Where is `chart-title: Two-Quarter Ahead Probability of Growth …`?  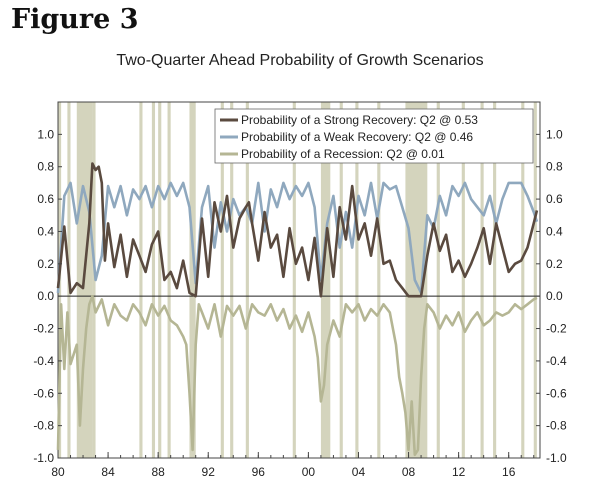
chart-title: Two-Quarter Ahead Probability of Growth … is located at coordinates (300, 60).